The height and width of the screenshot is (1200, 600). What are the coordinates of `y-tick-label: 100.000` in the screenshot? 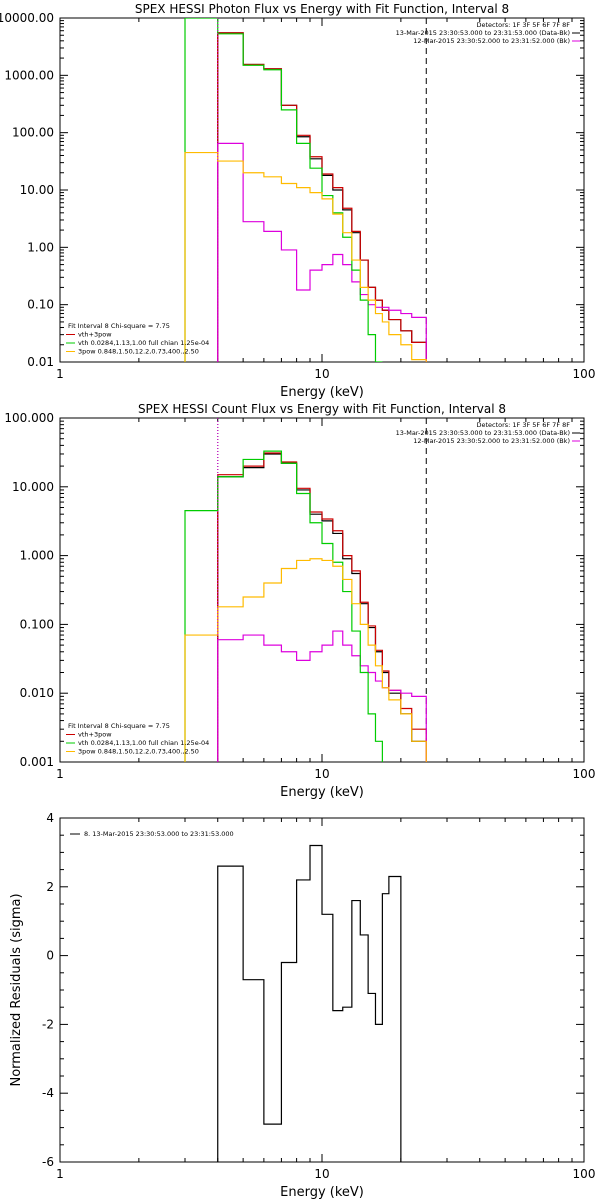 It's located at (29, 418).